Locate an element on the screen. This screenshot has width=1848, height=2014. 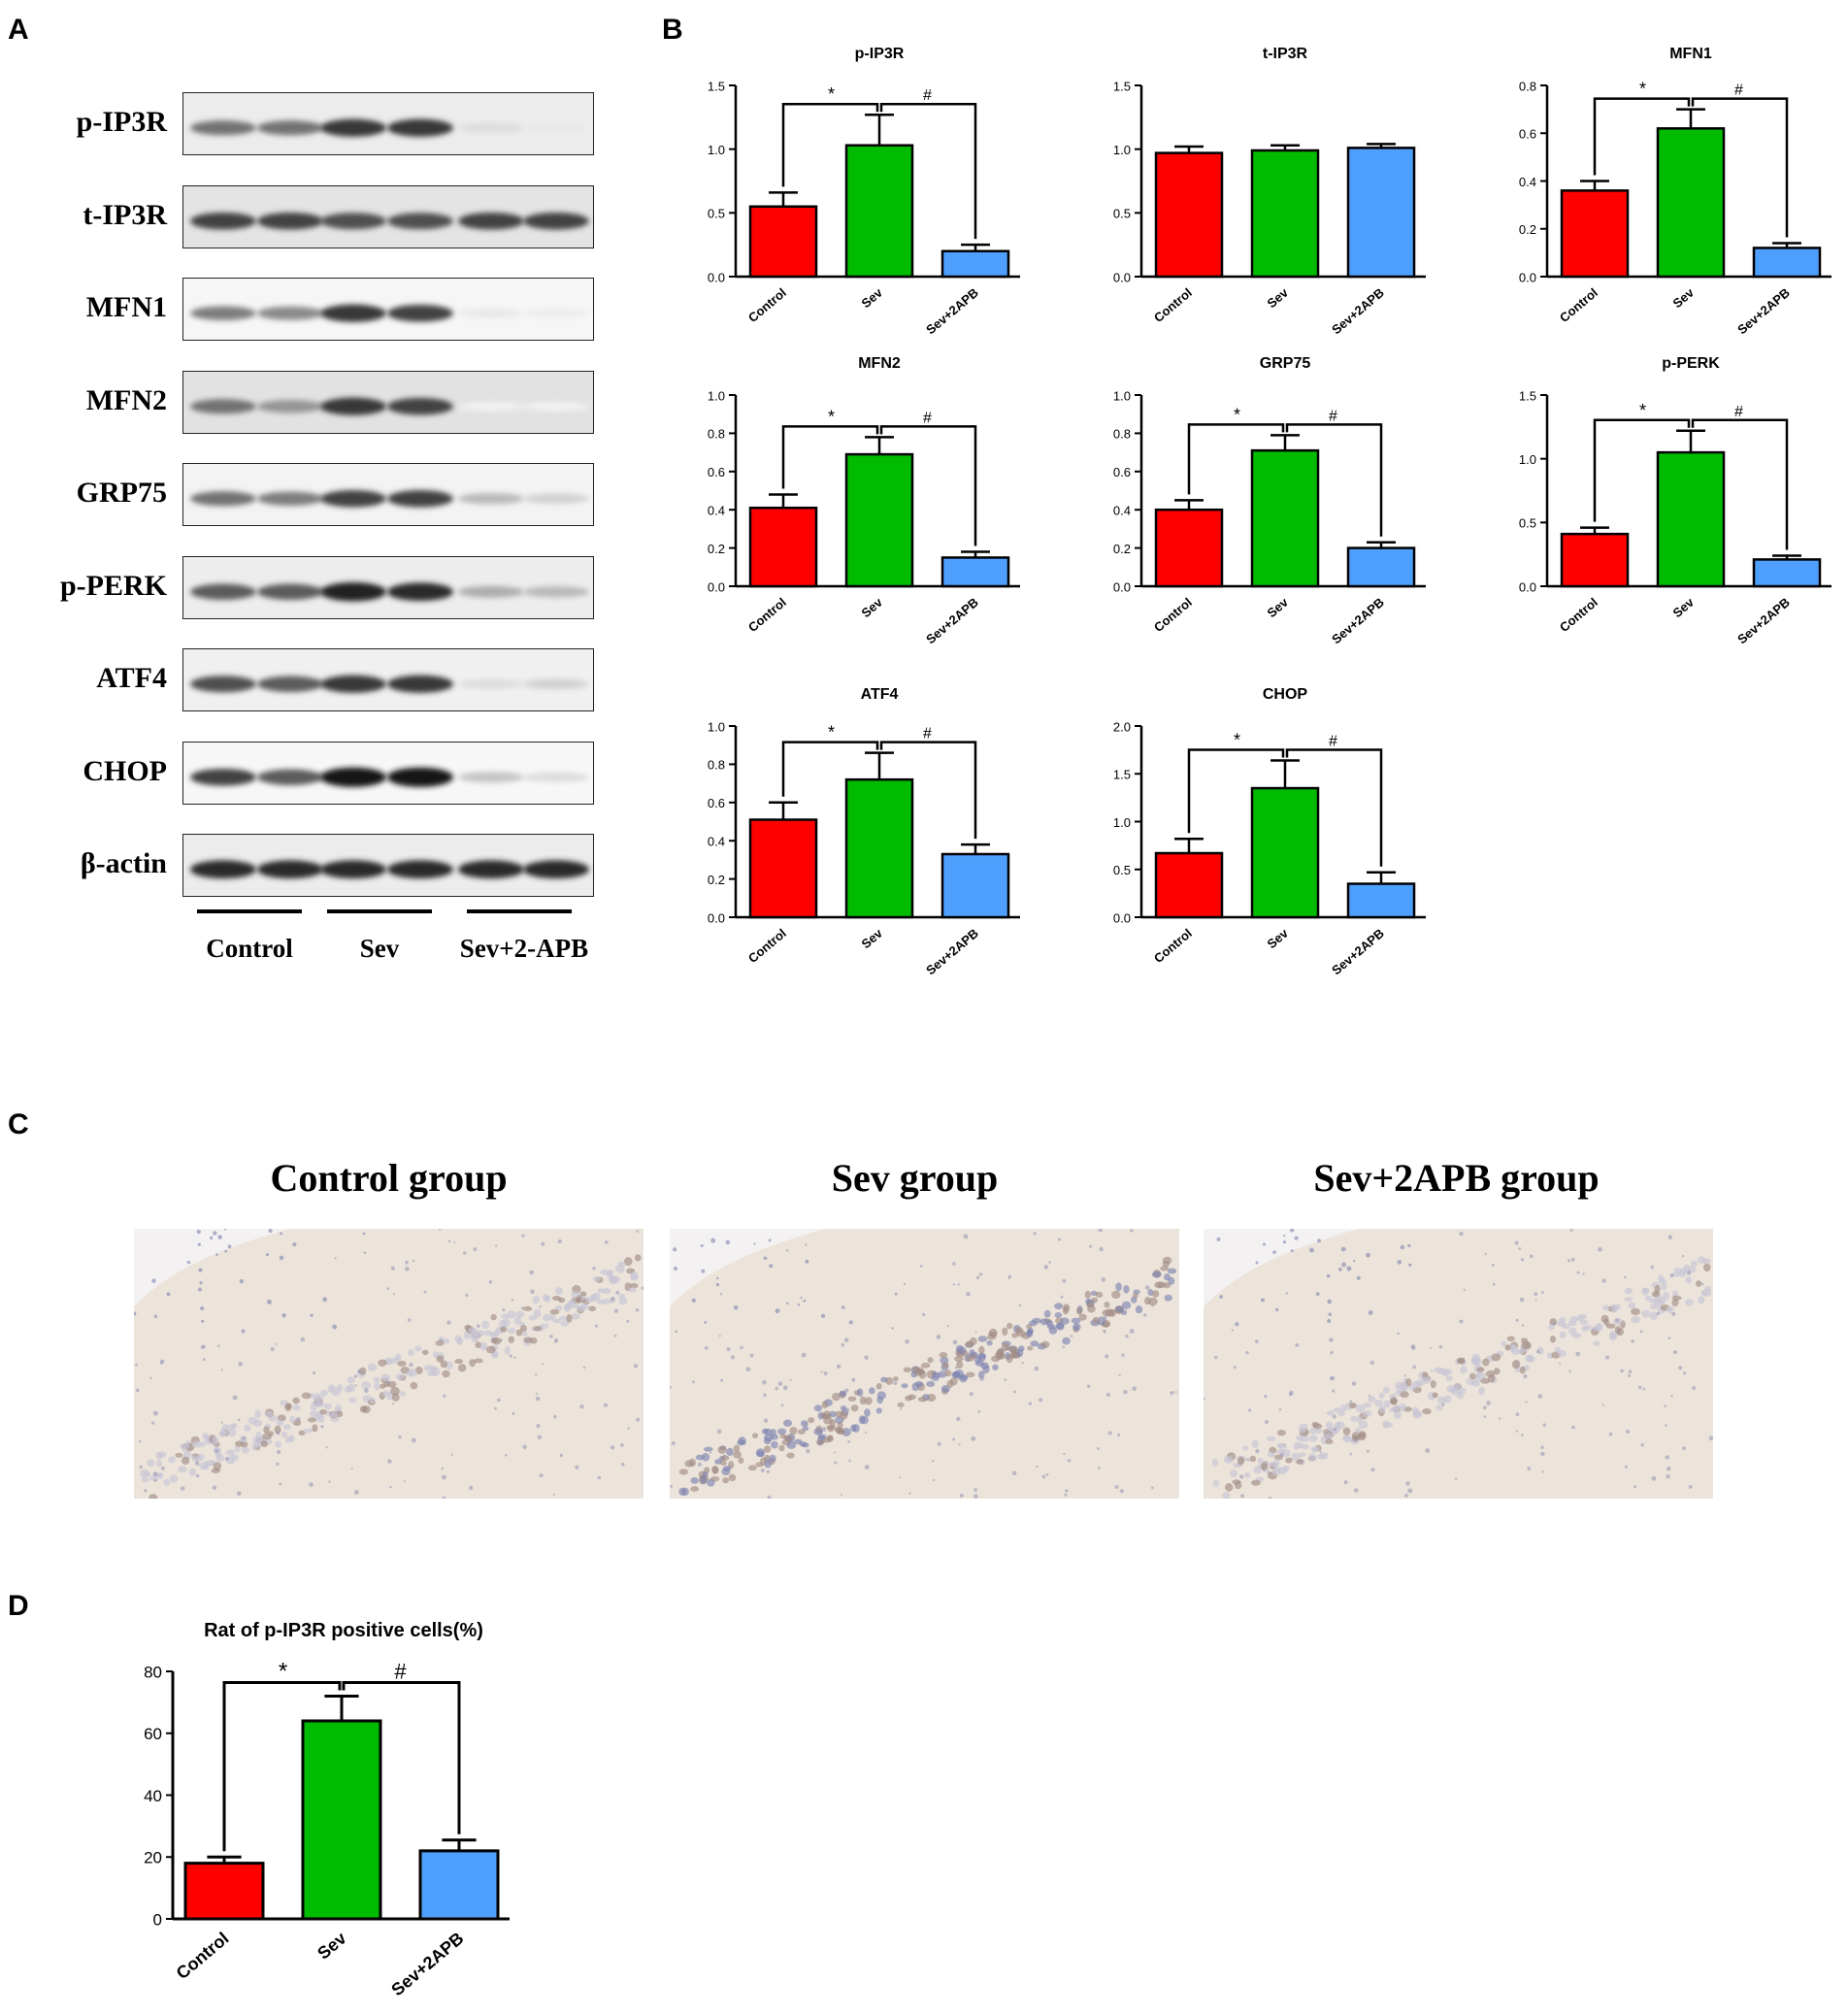
y-tick-label: 40 is located at coordinates (153, 1796).